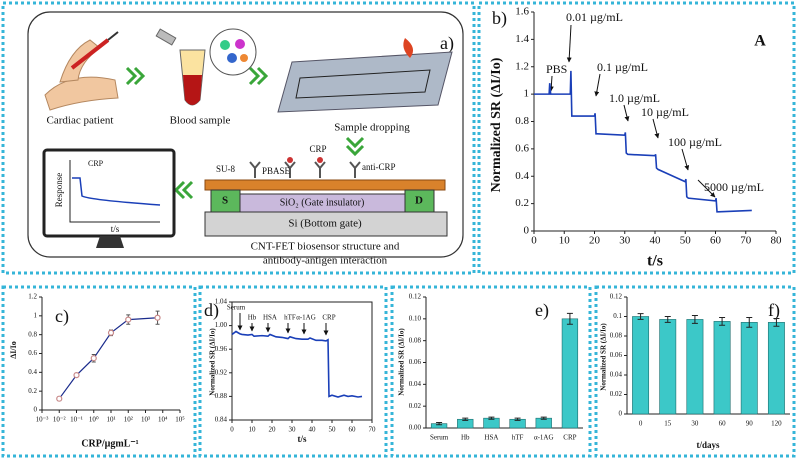 The height and width of the screenshot is (459, 797). I want to click on y-tick-label: 0.00, so click(415, 428).